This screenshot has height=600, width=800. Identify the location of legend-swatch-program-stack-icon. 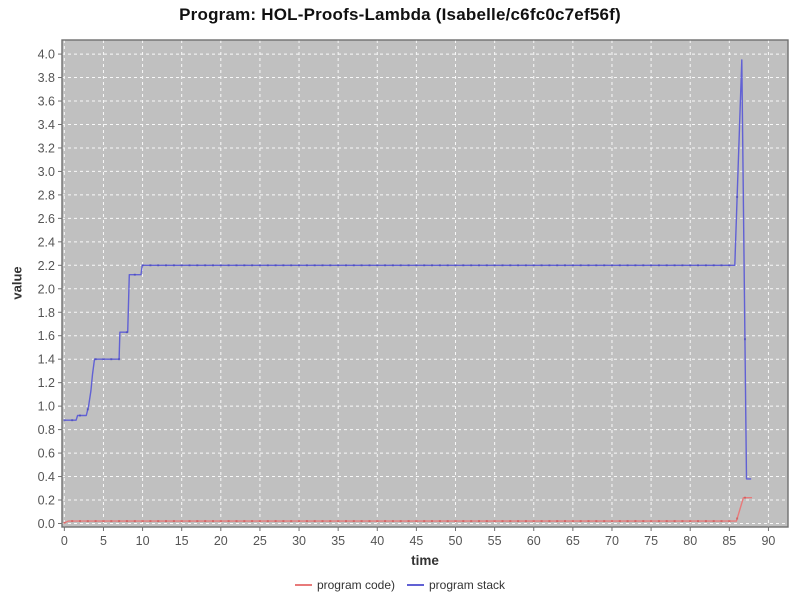
(415, 585).